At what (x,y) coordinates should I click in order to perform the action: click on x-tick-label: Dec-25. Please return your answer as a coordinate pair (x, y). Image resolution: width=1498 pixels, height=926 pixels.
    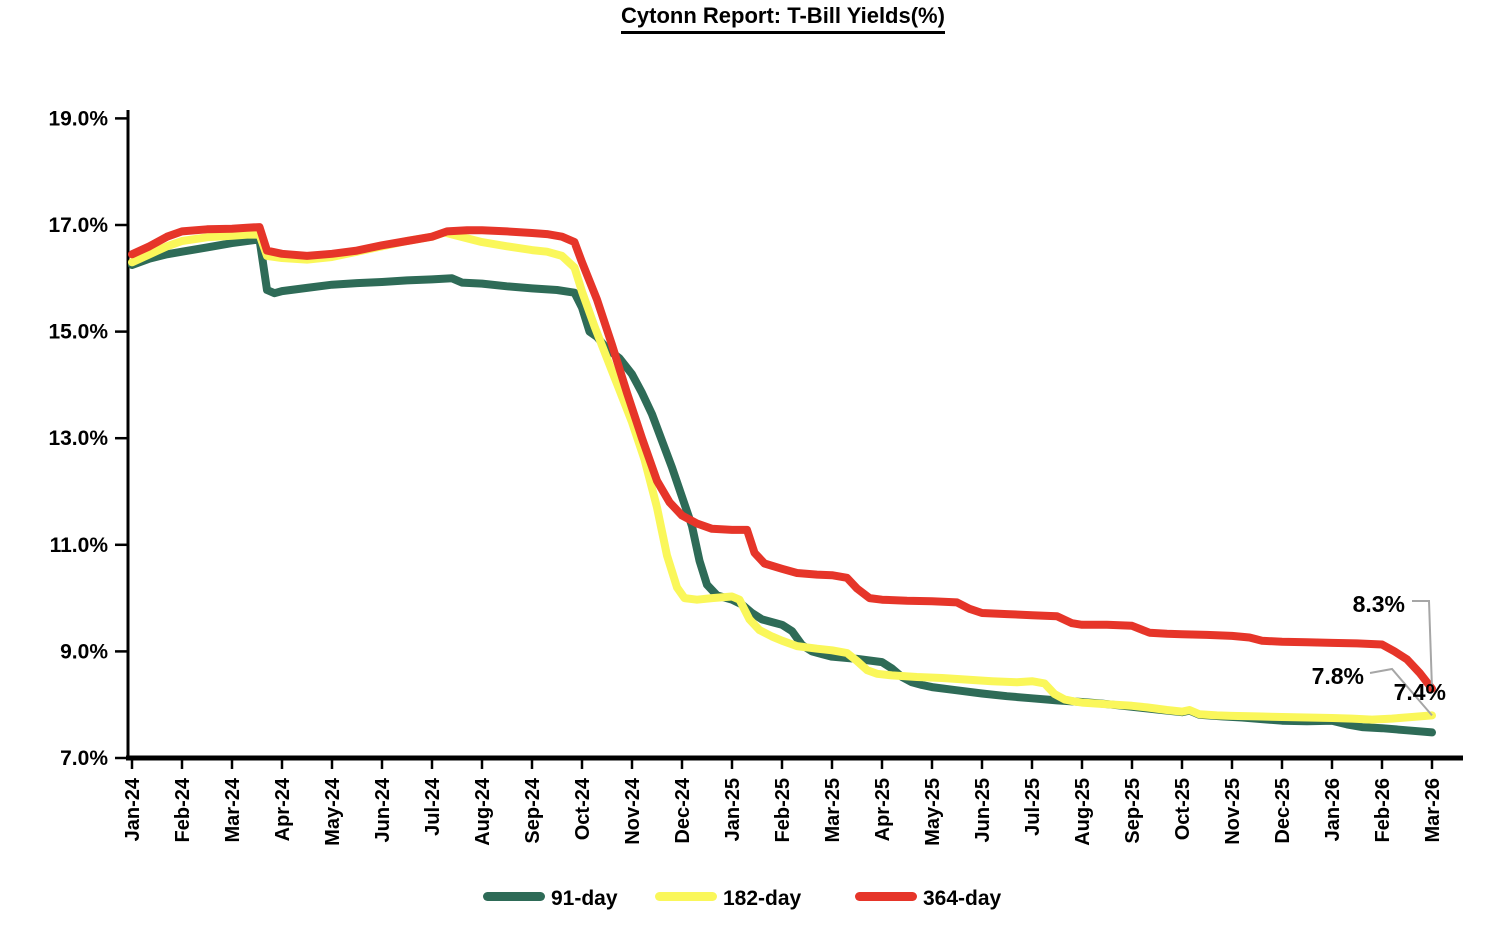
    Looking at the image, I should click on (1283, 811).